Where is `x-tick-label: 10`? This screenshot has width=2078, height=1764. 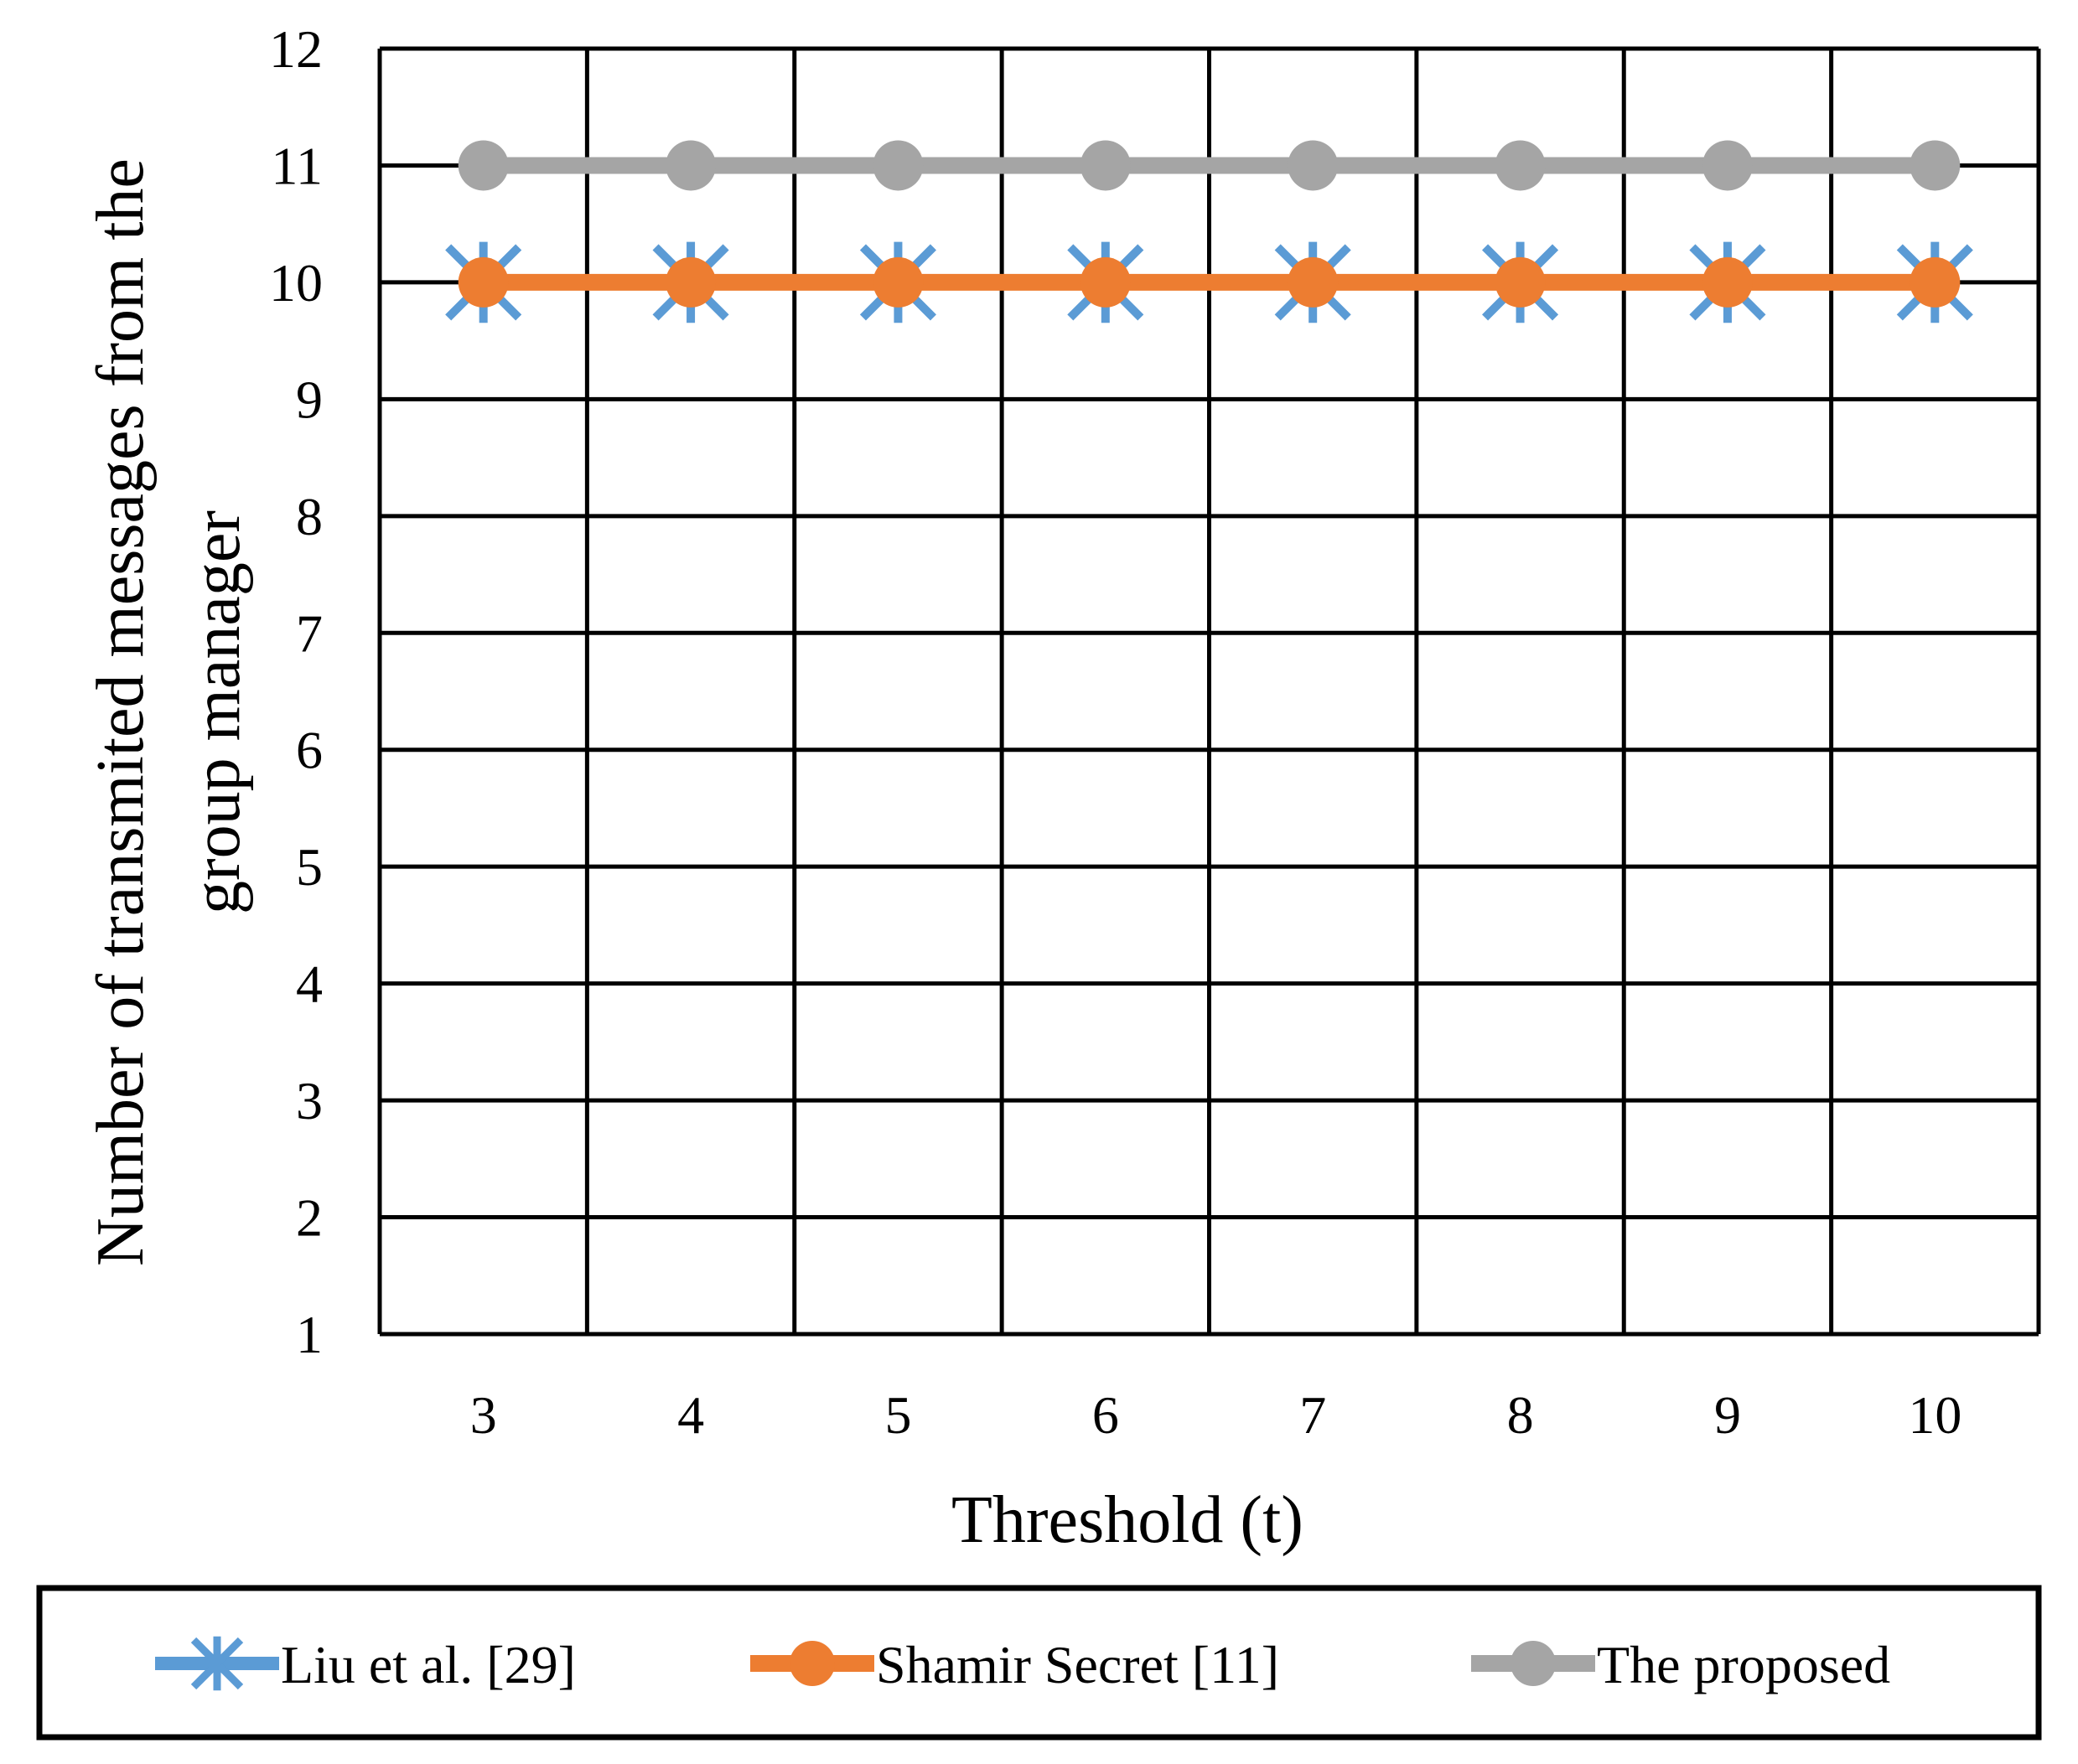 x-tick-label: 10 is located at coordinates (1934, 1415).